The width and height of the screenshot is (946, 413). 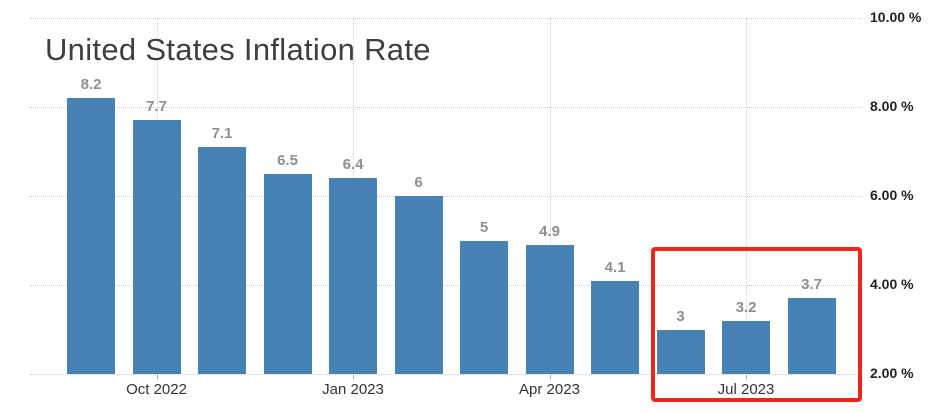 What do you see at coordinates (287, 160) in the screenshot?
I see `bar-value-label: 6.5` at bounding box center [287, 160].